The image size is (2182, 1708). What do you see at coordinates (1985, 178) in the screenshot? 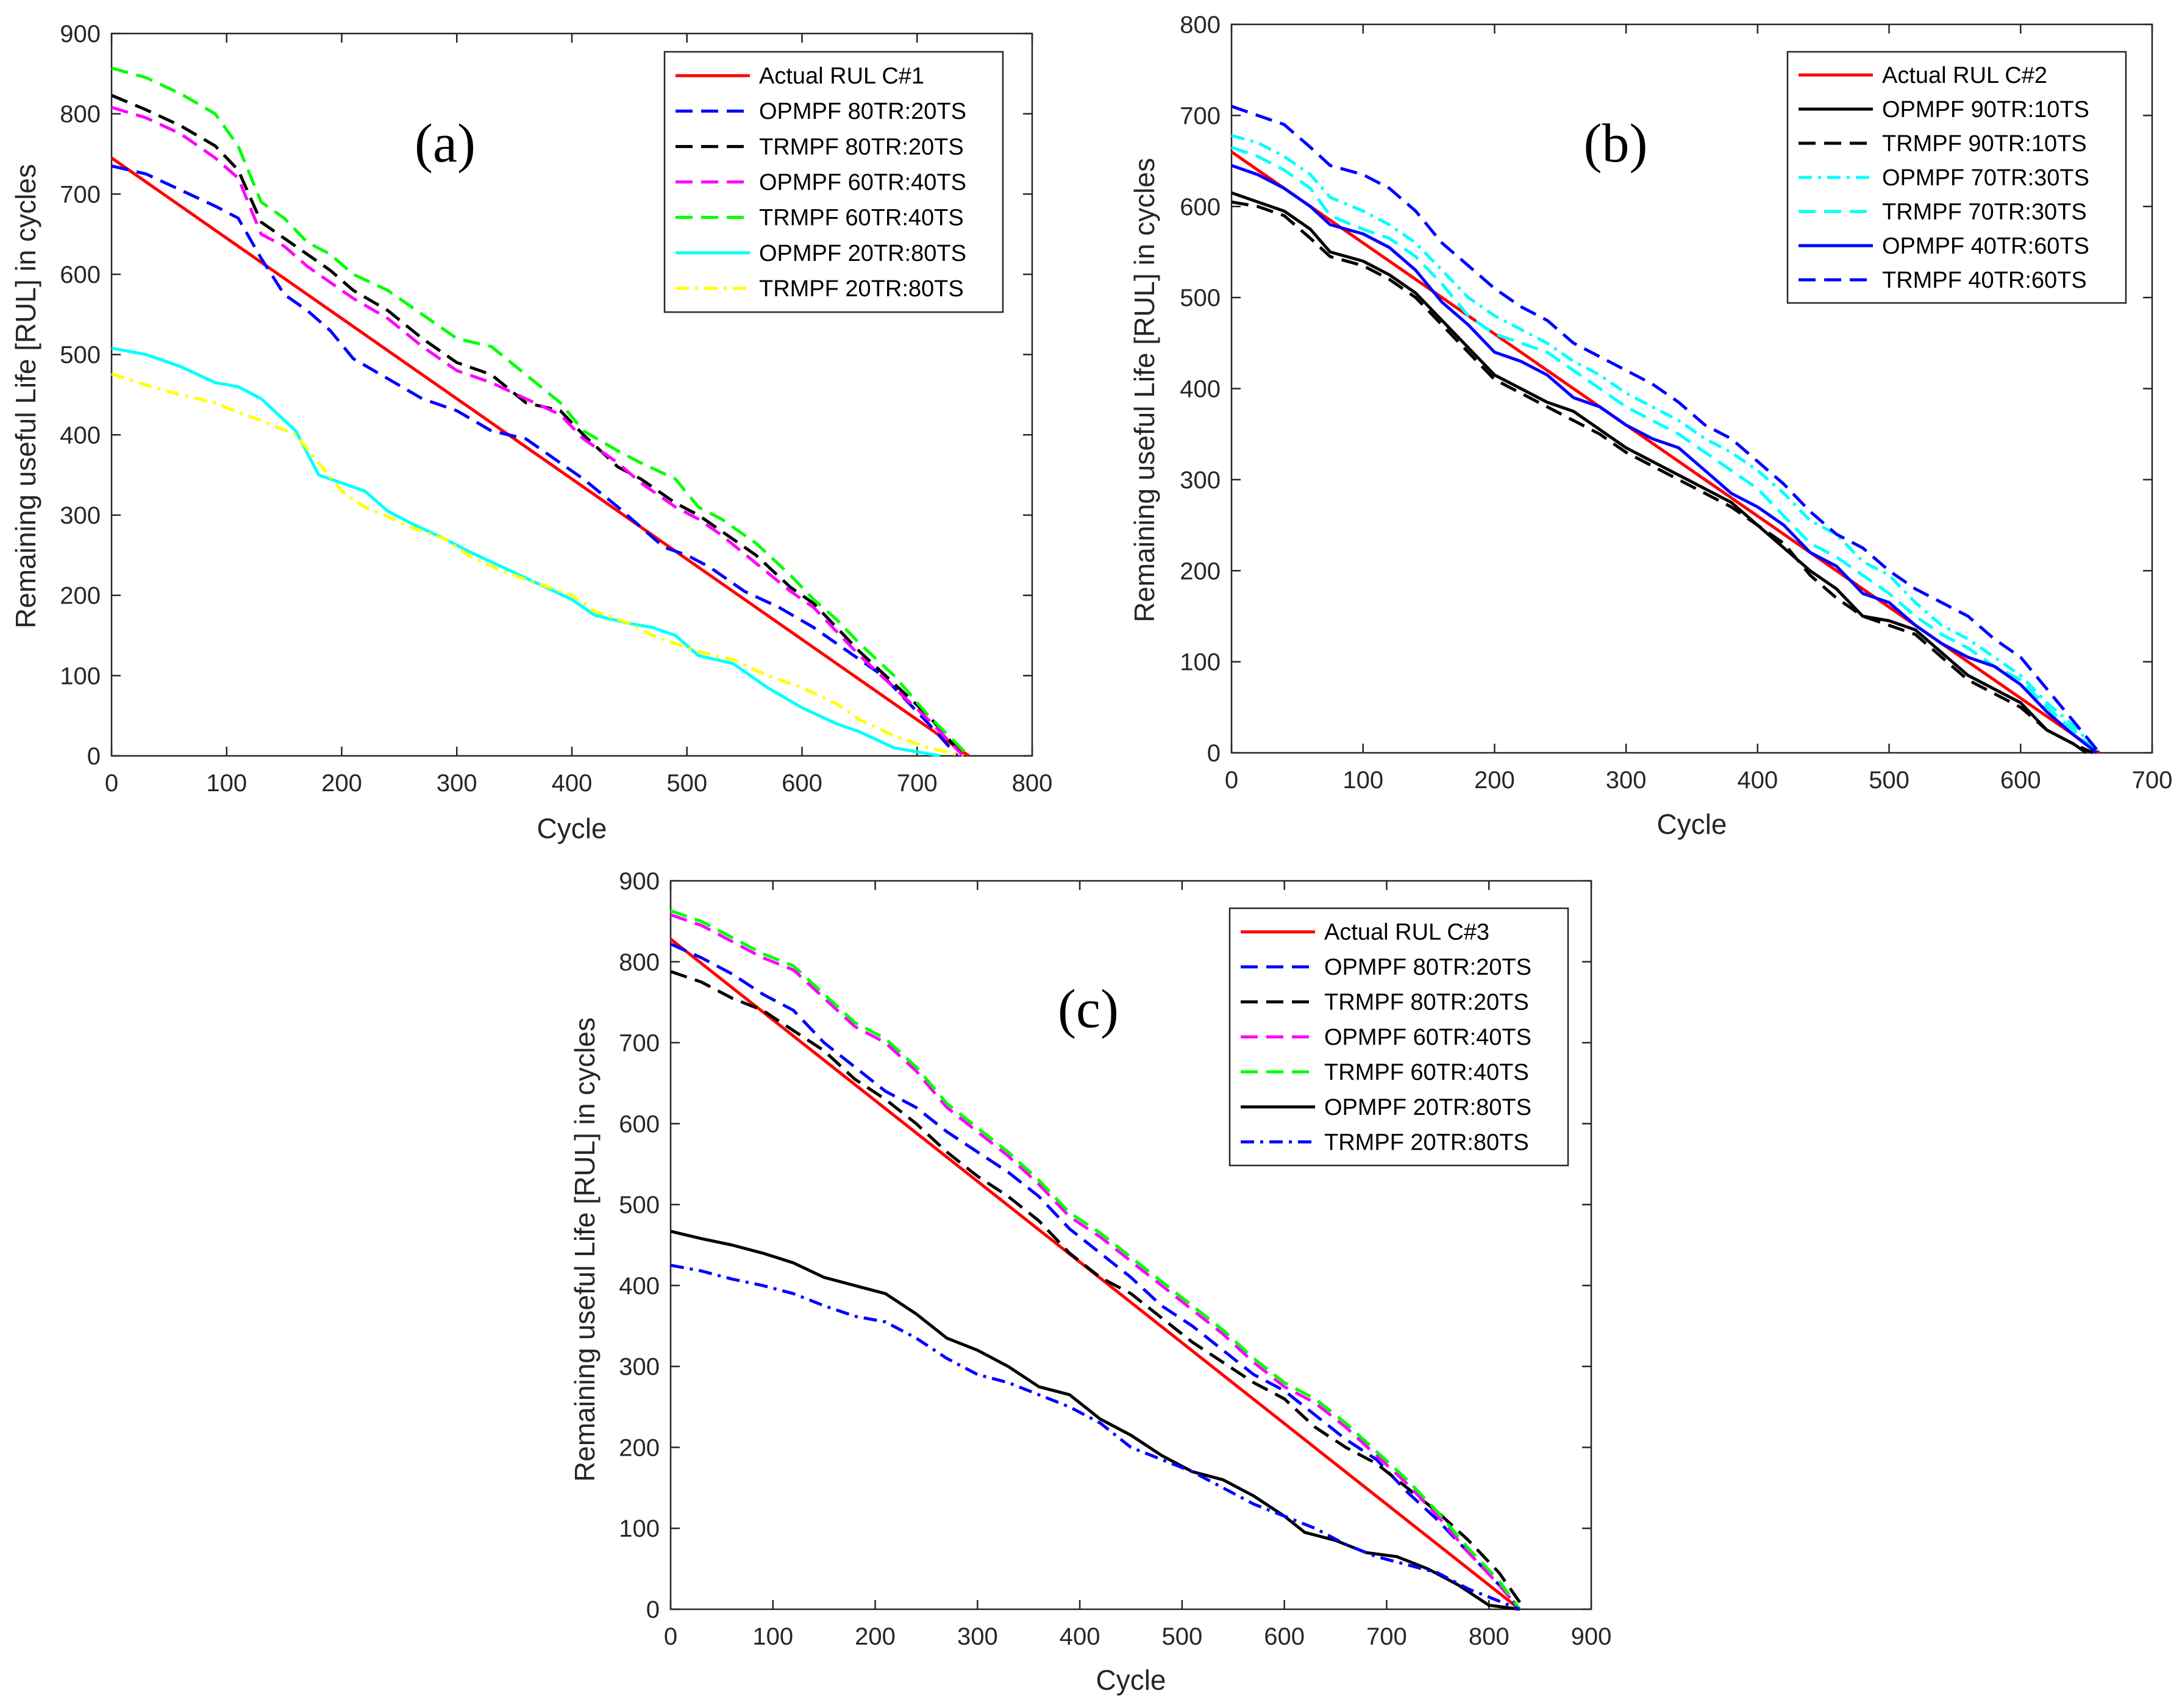
I see `legend-entry-label: OPMPF 70TR:30TS` at bounding box center [1985, 178].